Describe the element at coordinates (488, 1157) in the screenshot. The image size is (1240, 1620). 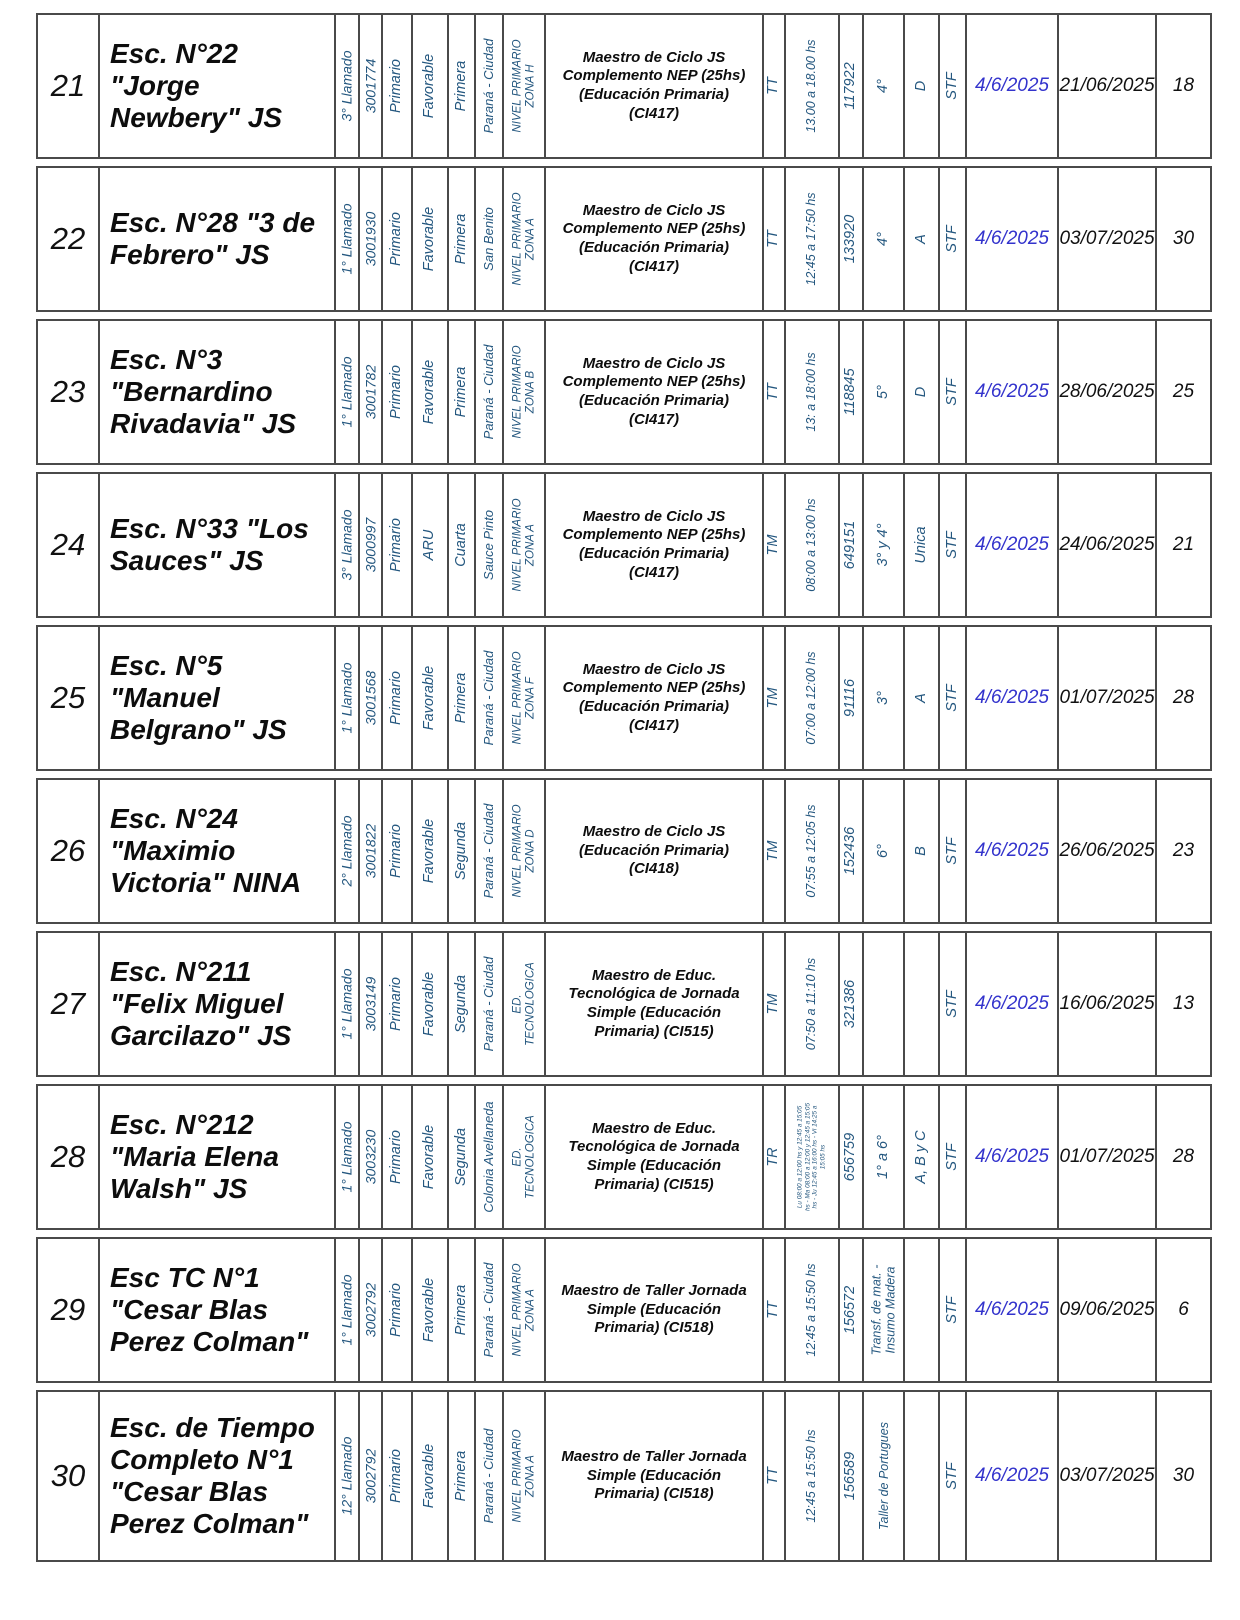
I see `locality-text: Colonia Avellaneda` at that location.